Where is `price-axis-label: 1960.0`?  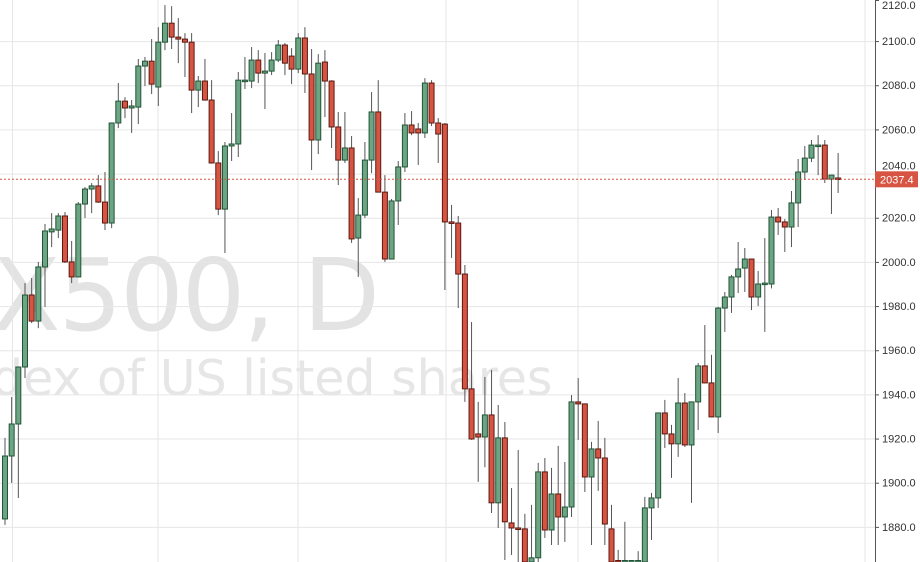
price-axis-label: 1960.0 is located at coordinates (899, 351).